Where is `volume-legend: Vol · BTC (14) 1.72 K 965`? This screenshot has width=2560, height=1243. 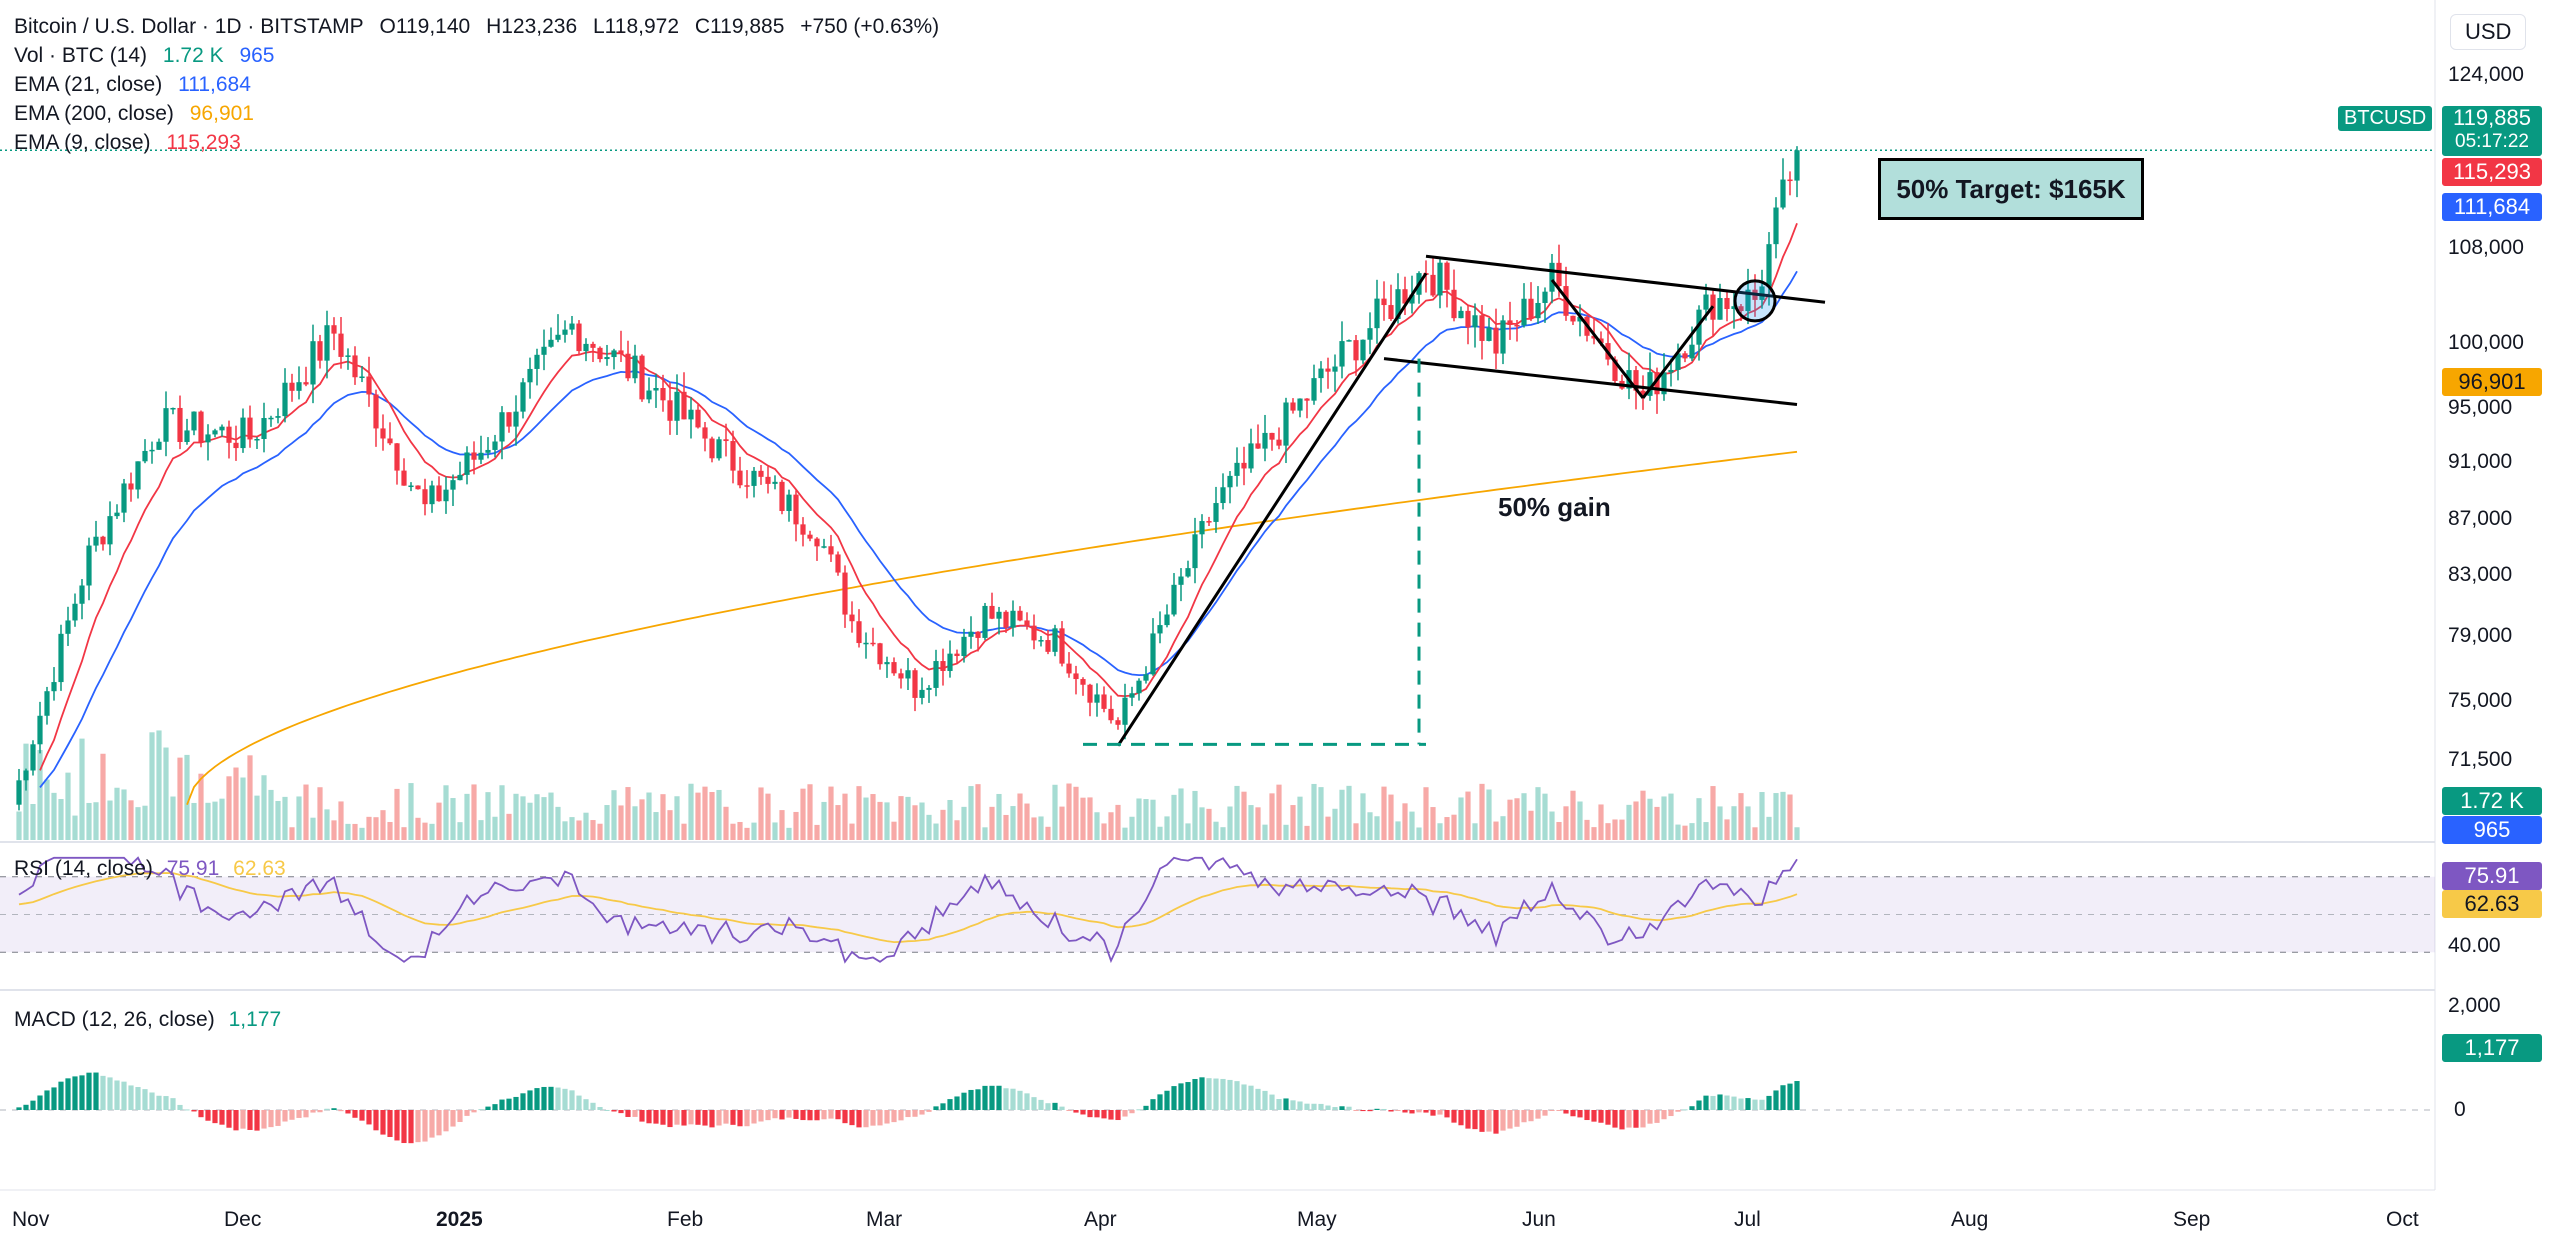
volume-legend: Vol · BTC (14) 1.72 K 965 is located at coordinates (149, 55).